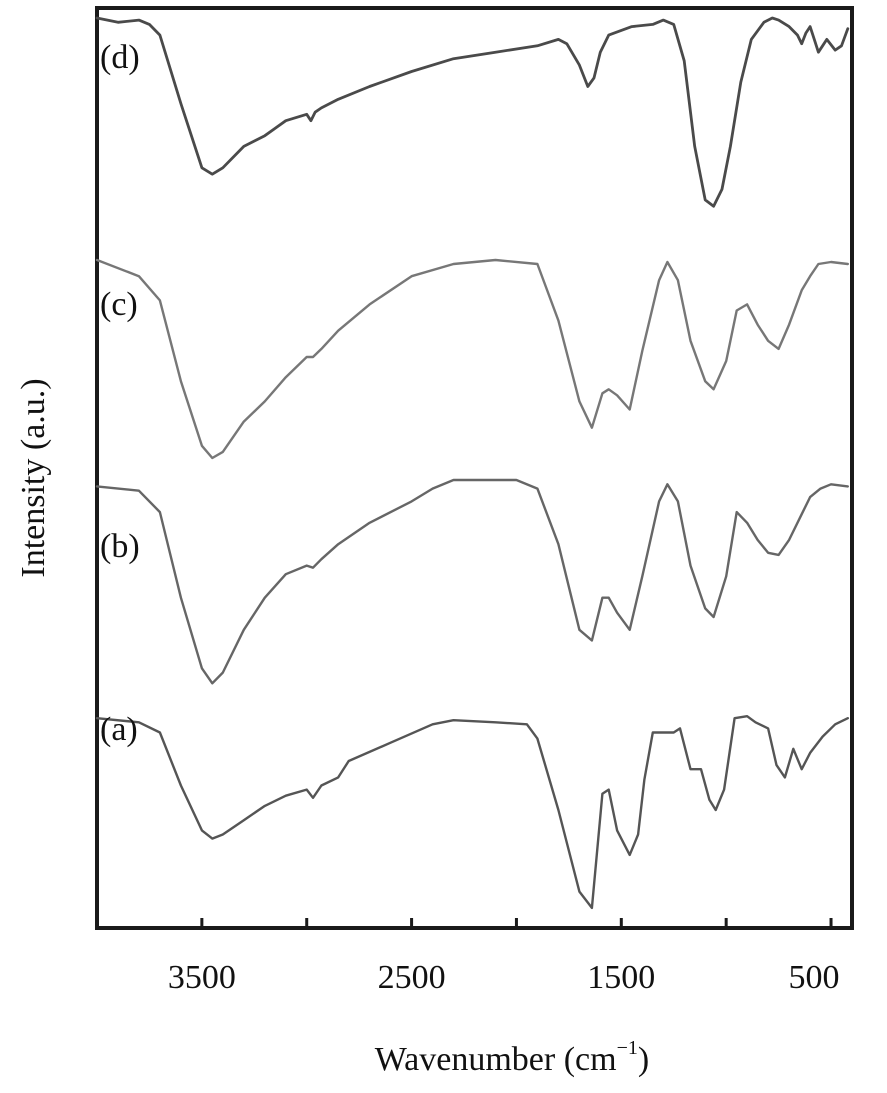 The image size is (887, 1093). Describe the element at coordinates (120, 546) in the screenshot. I see `series-label-b: (b)` at that location.